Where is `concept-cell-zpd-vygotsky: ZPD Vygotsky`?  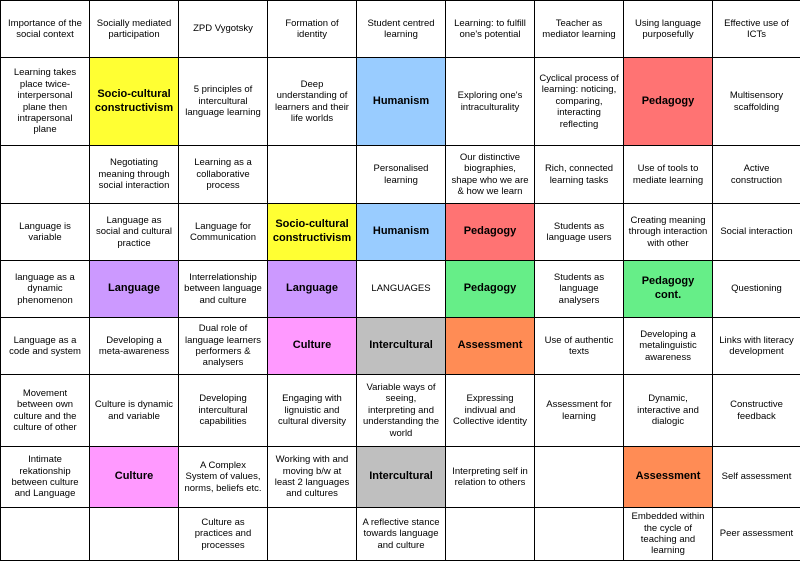
concept-cell-zpd-vygotsky: ZPD Vygotsky is located at coordinates (223, 29).